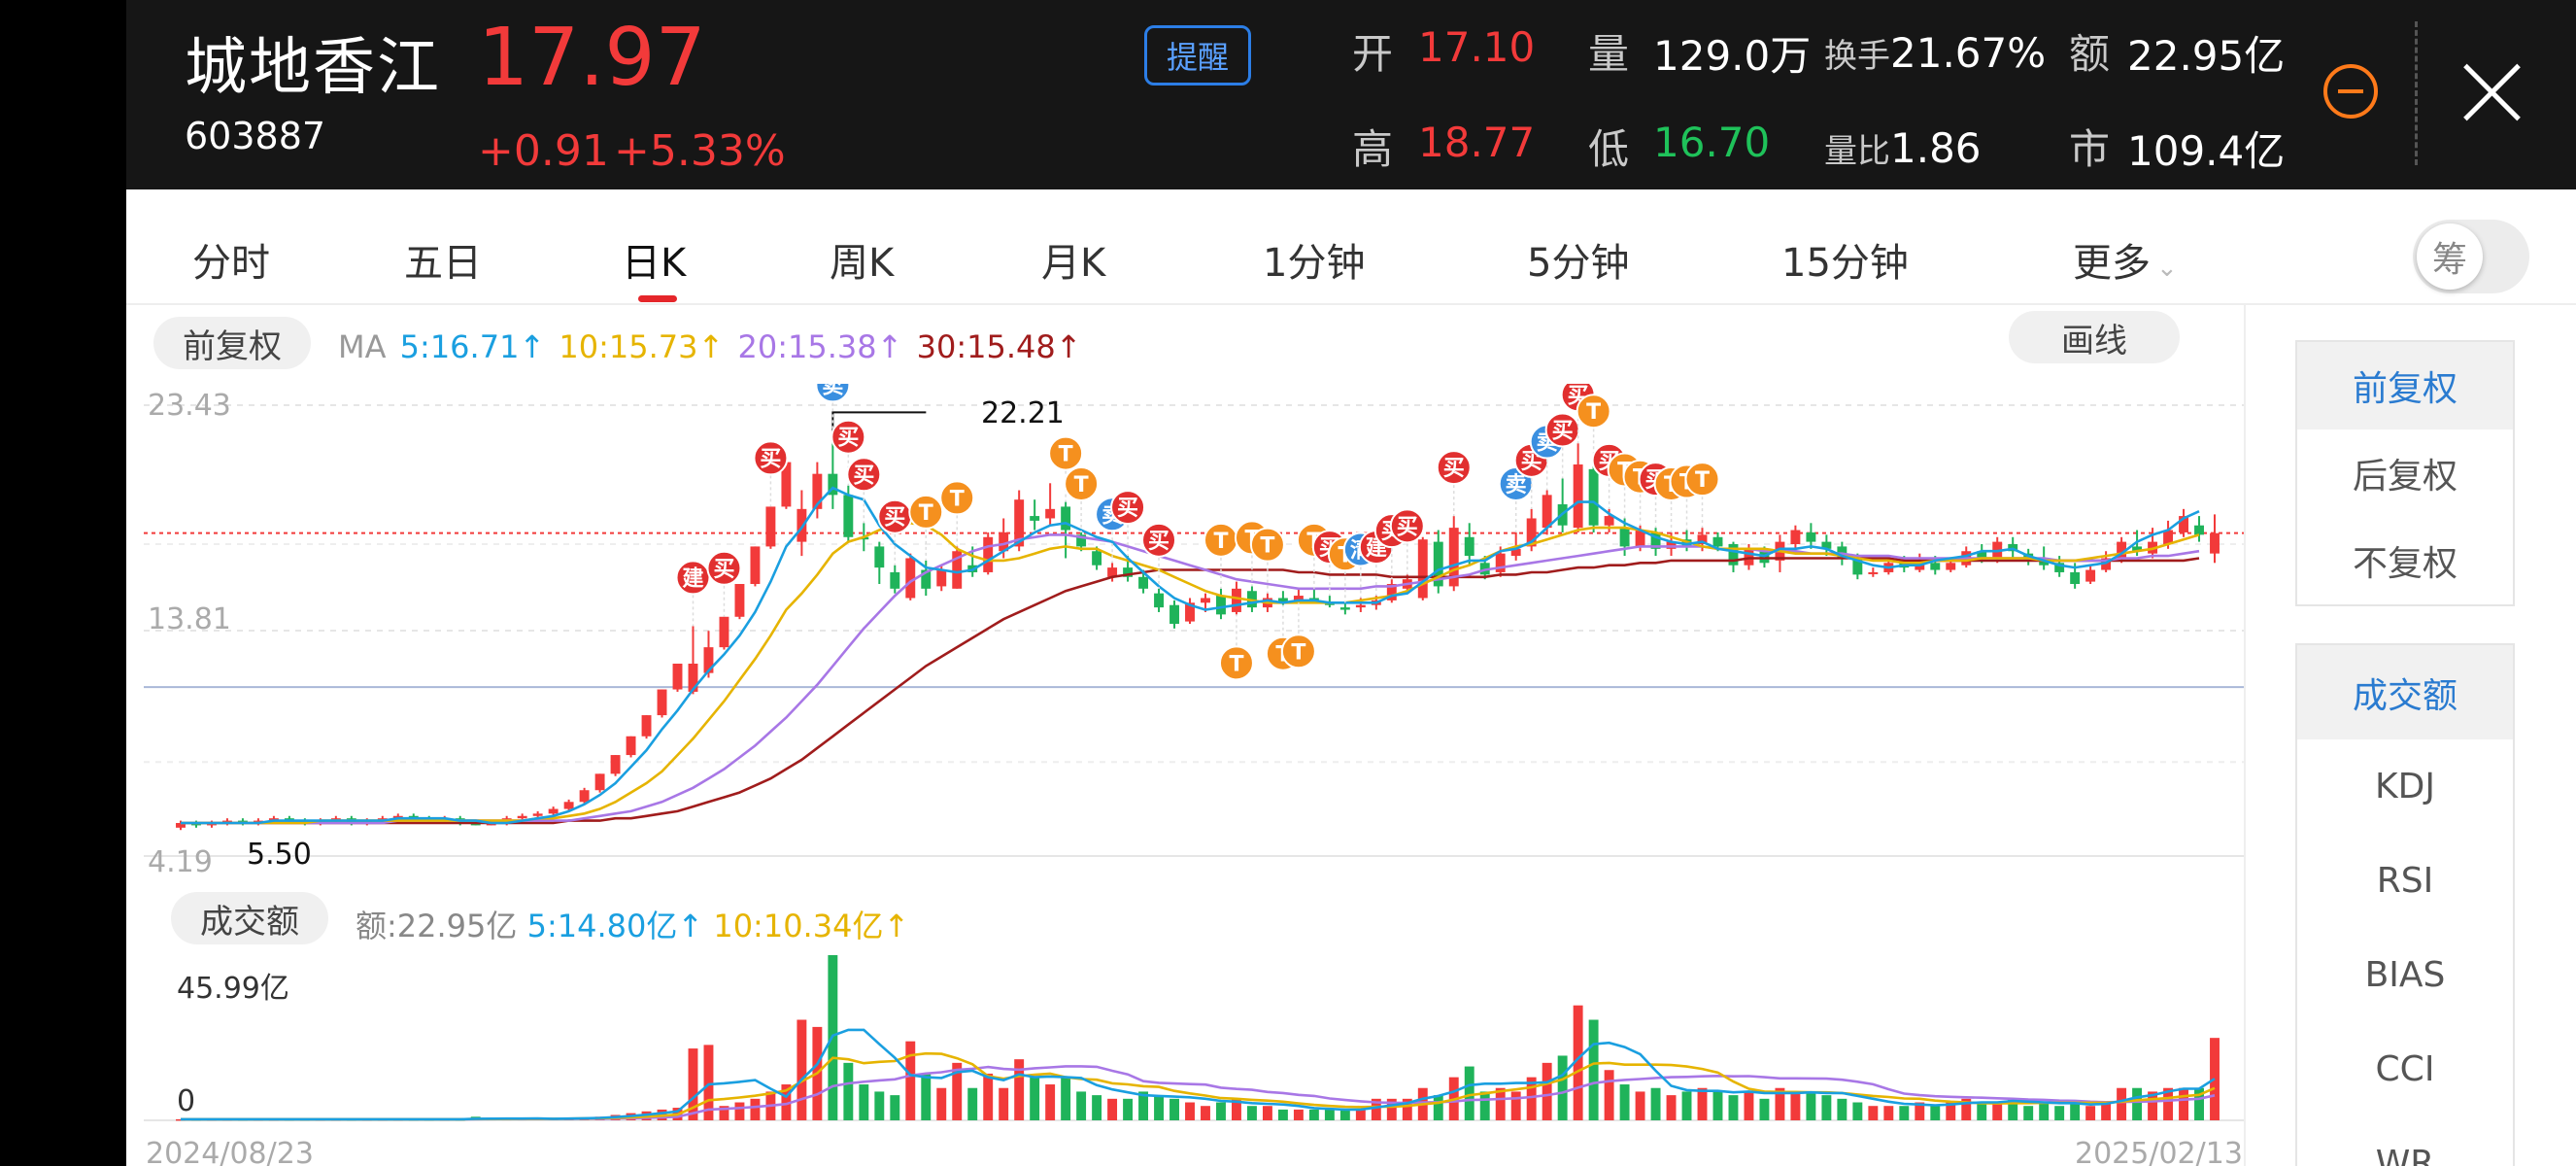 This screenshot has height=1166, width=2576. What do you see at coordinates (2125, 259) in the screenshot?
I see `tab-more: 更多 ⌄` at bounding box center [2125, 259].